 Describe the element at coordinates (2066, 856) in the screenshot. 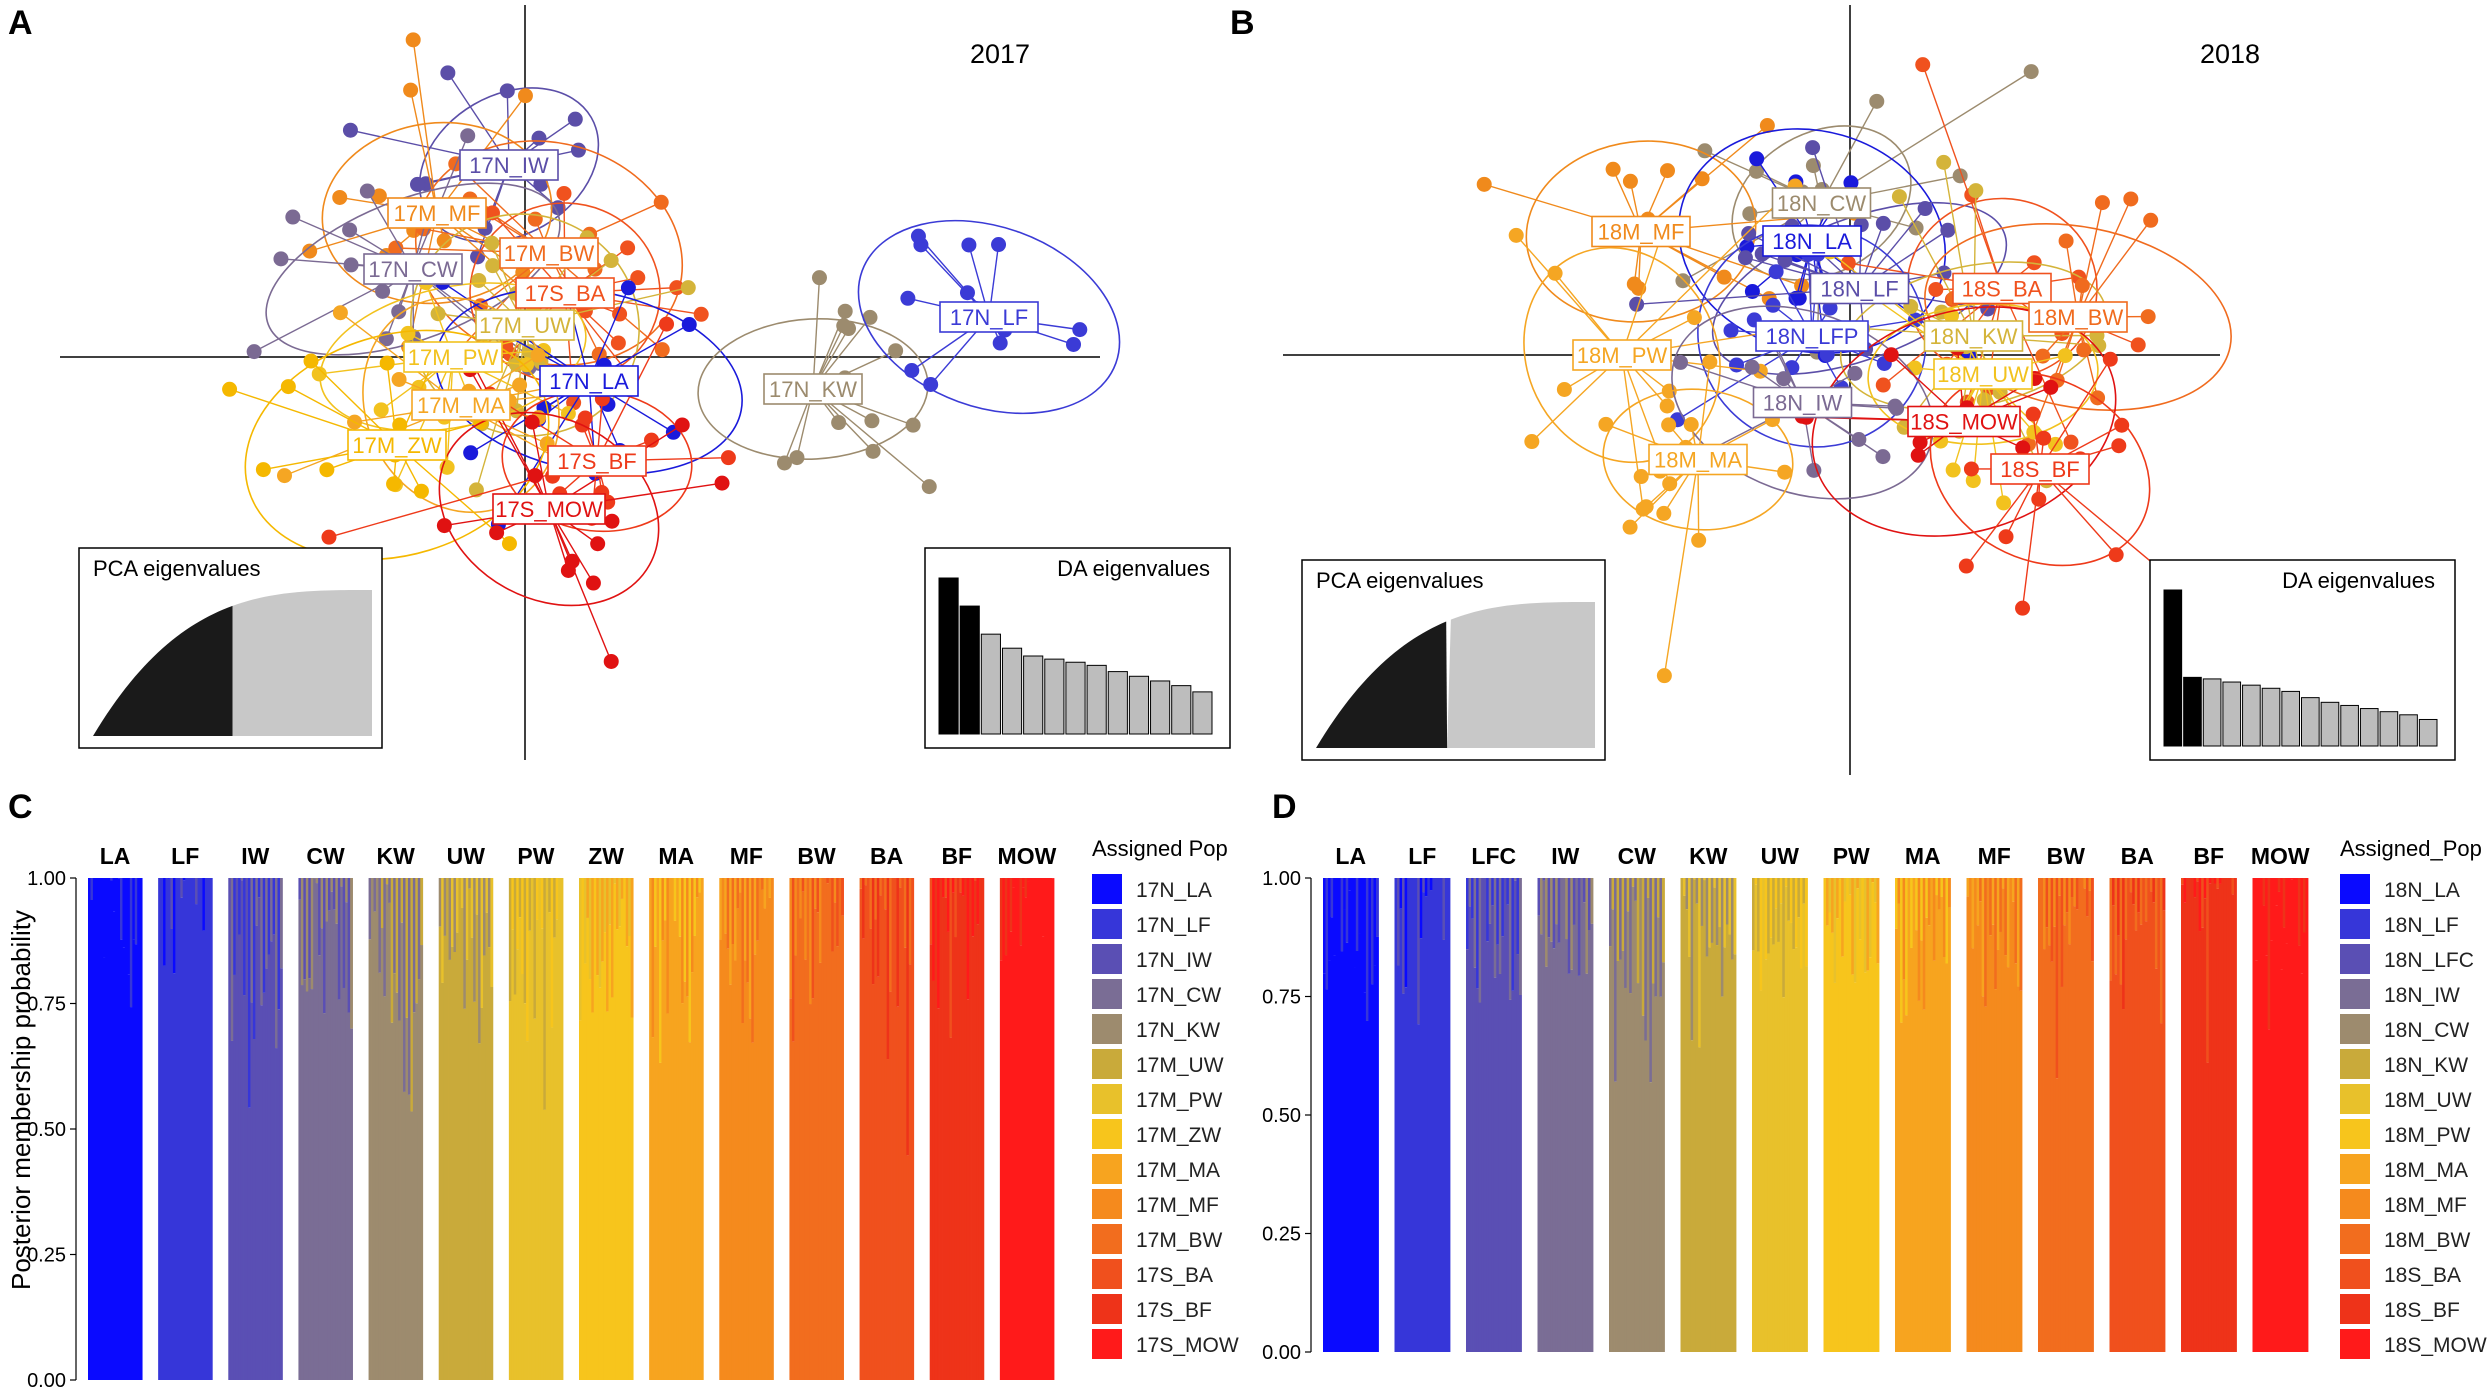

I see `population-label: BW` at that location.